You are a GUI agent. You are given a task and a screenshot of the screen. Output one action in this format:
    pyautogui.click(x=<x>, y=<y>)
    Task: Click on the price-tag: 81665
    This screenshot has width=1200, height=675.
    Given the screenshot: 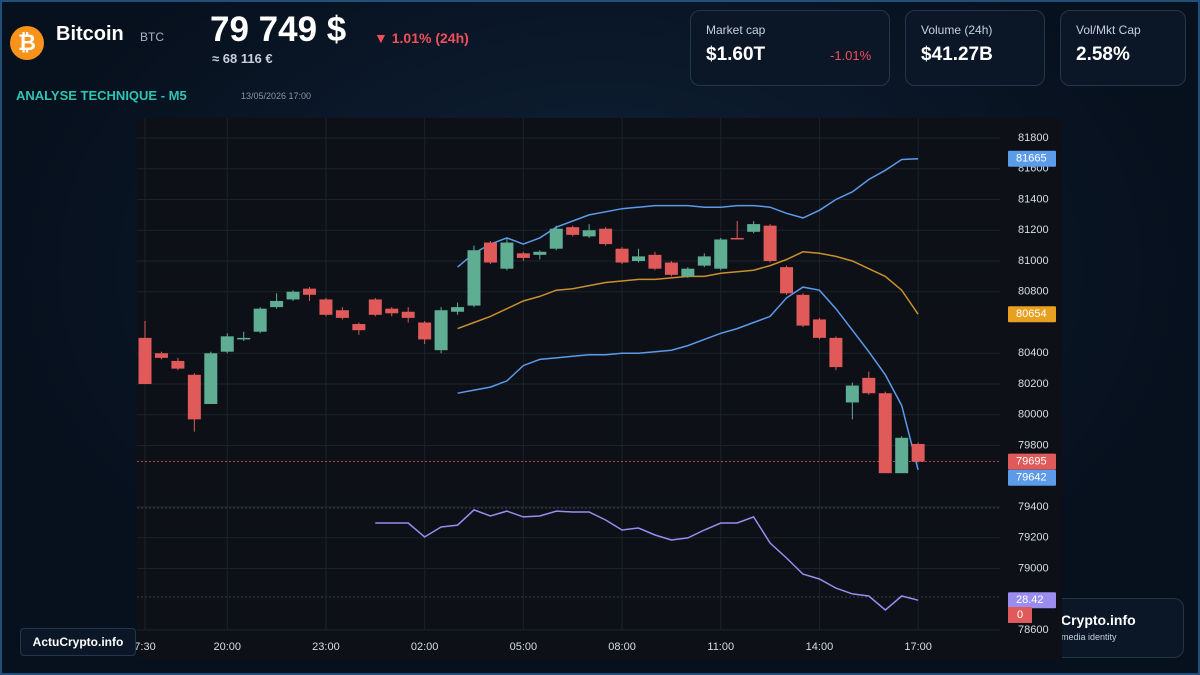 What is the action you would take?
    pyautogui.click(x=1031, y=159)
    